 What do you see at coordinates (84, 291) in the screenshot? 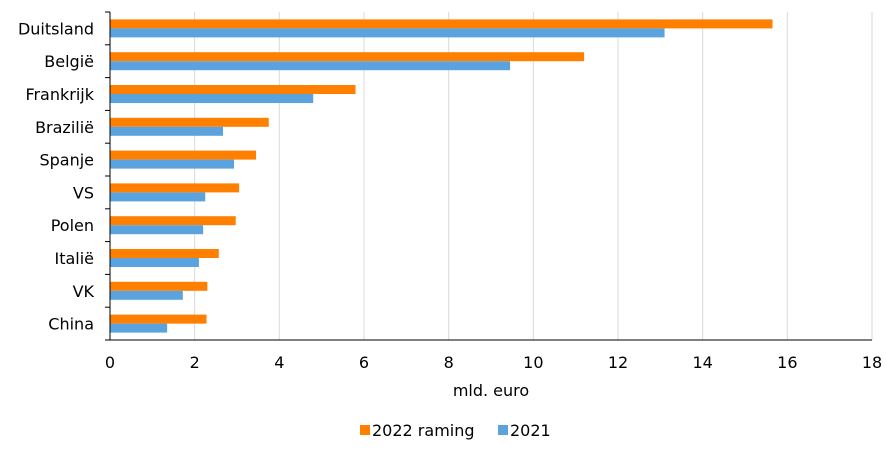
I see `category-label: VK` at bounding box center [84, 291].